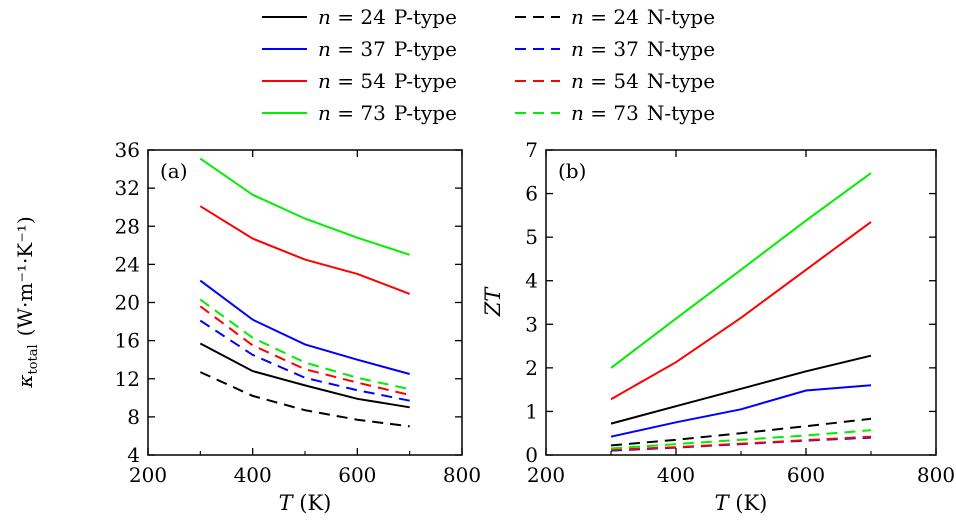 The width and height of the screenshot is (956, 521). What do you see at coordinates (748, 503) in the screenshot?
I see `panel-b-xlabel-unit: (K)` at bounding box center [748, 503].